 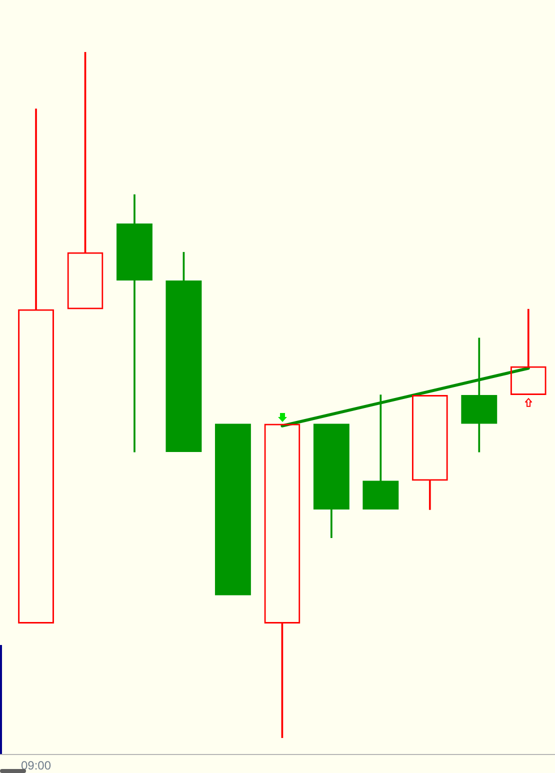 I want to click on x-tick-label: 09:00, so click(x=36, y=765).